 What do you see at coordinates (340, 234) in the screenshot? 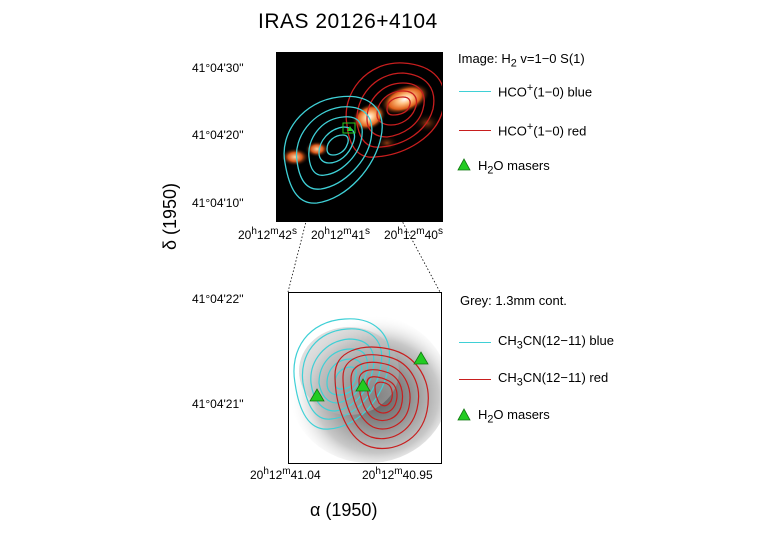
I see `top-ra-tick: 20h12m41s` at bounding box center [340, 234].